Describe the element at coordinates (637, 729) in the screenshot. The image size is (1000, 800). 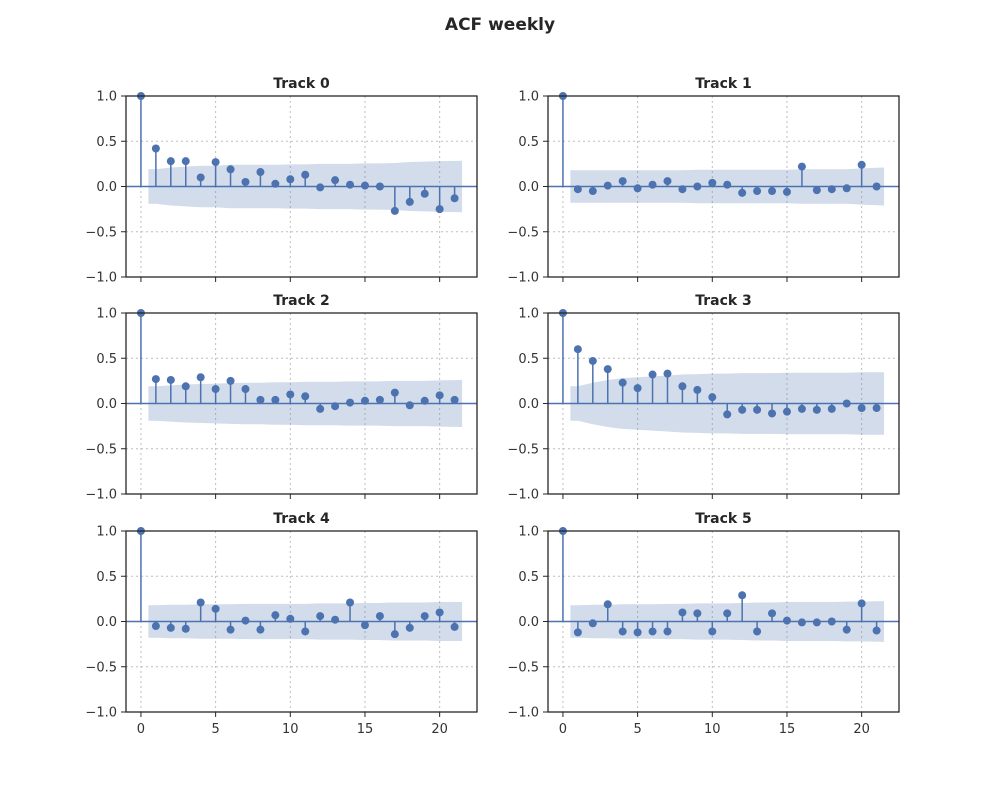
I see `x-tick-label: 5` at that location.